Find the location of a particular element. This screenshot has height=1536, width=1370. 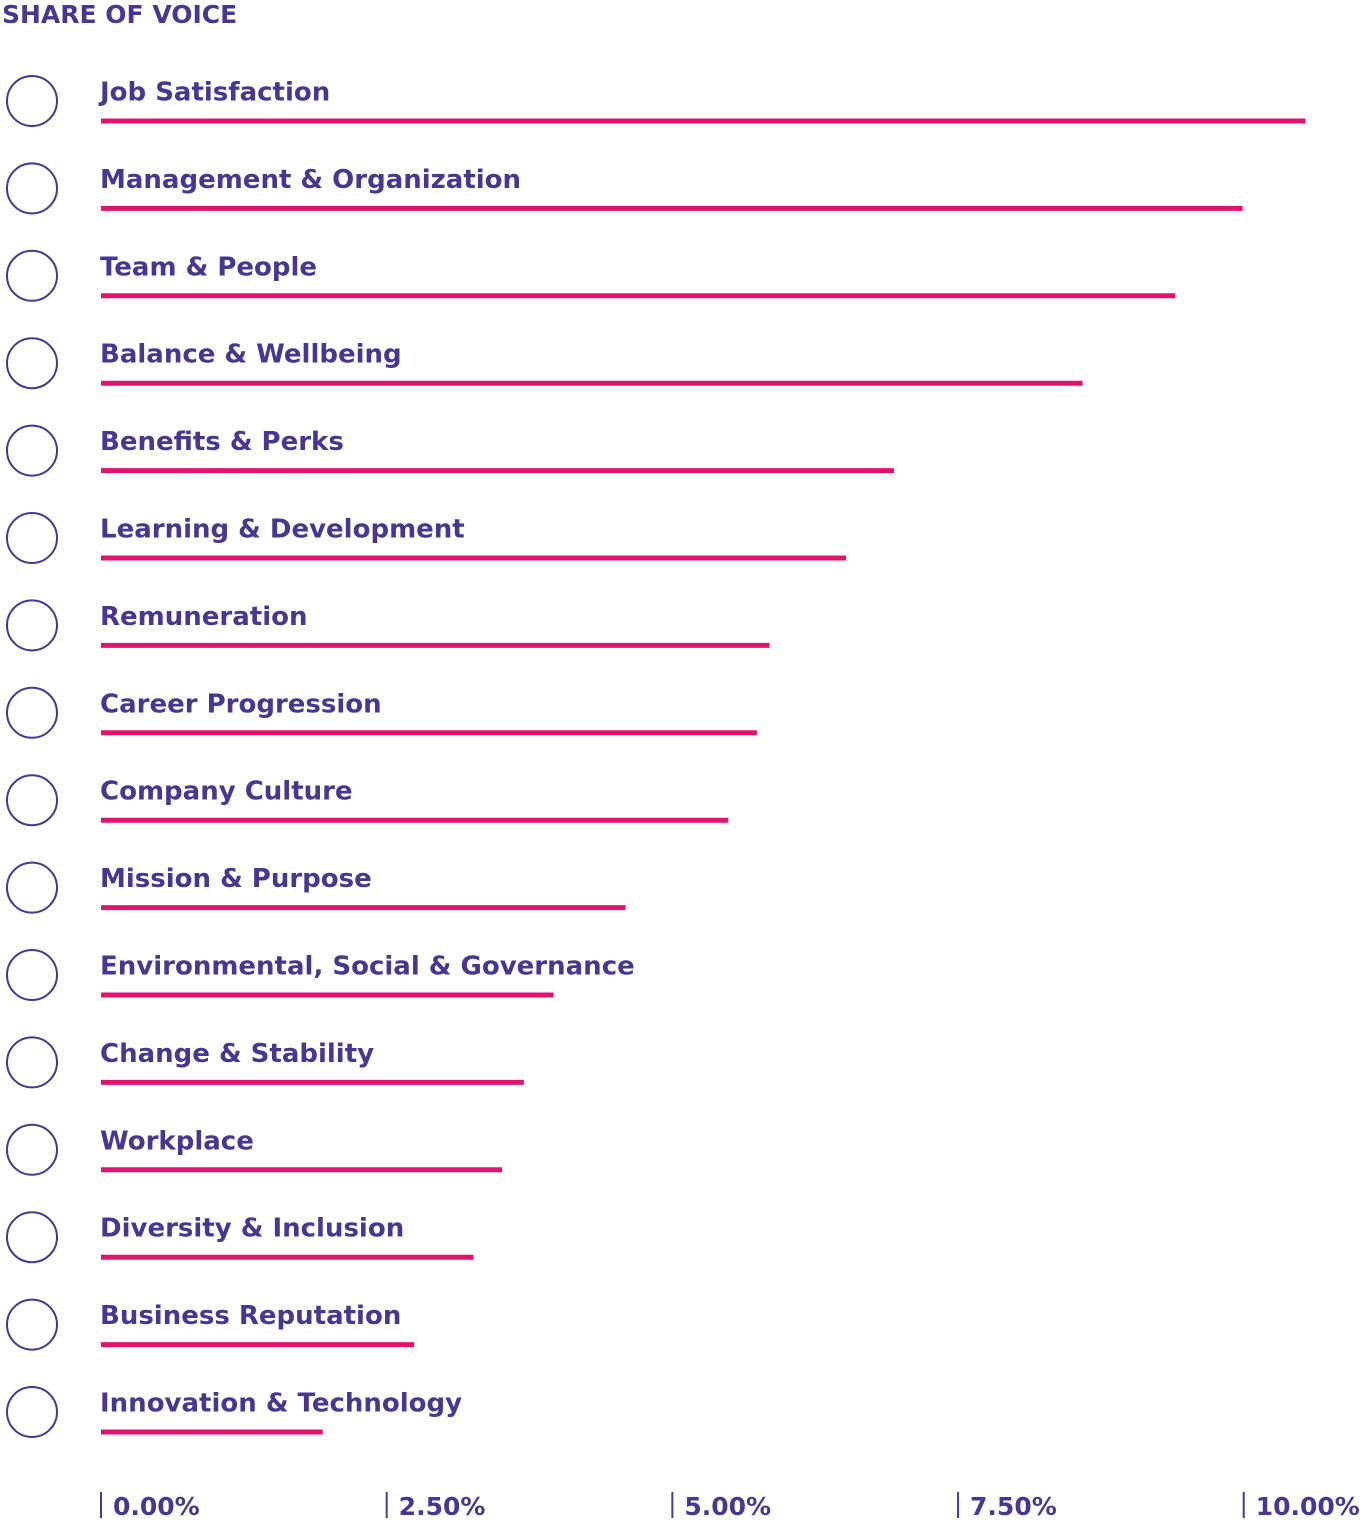

category-label: Career Progression is located at coordinates (241, 704).